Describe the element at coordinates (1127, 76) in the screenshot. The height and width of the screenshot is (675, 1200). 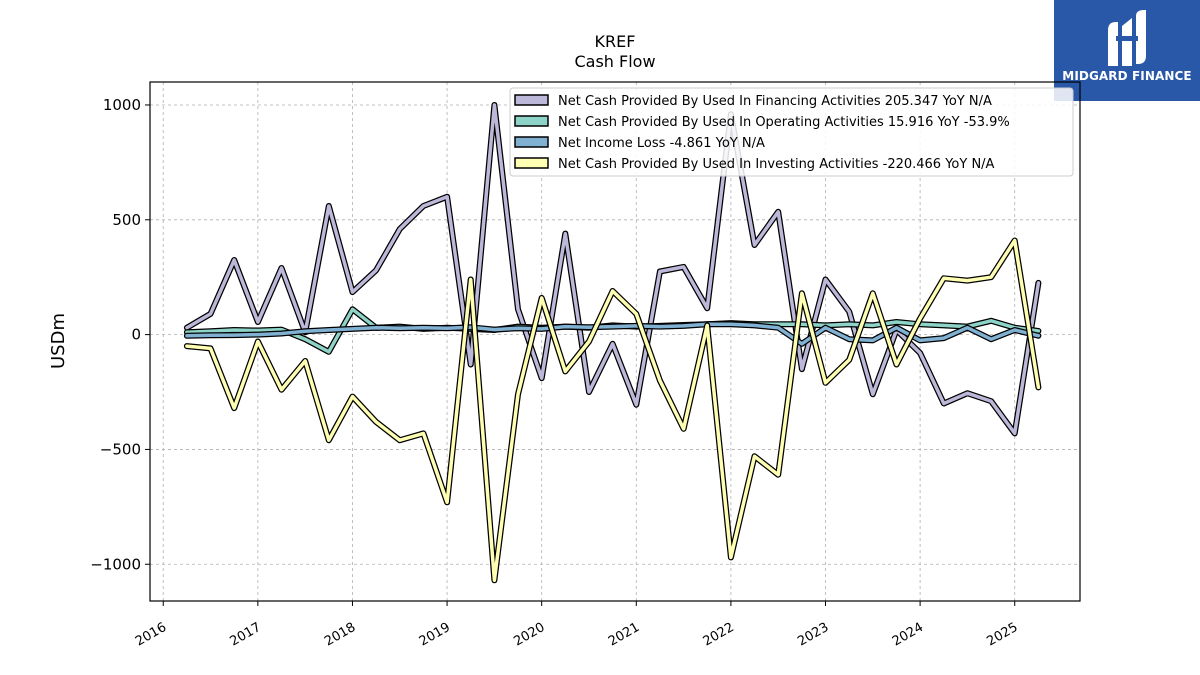
I see `logo-text: MIDGARD FINANCE` at that location.